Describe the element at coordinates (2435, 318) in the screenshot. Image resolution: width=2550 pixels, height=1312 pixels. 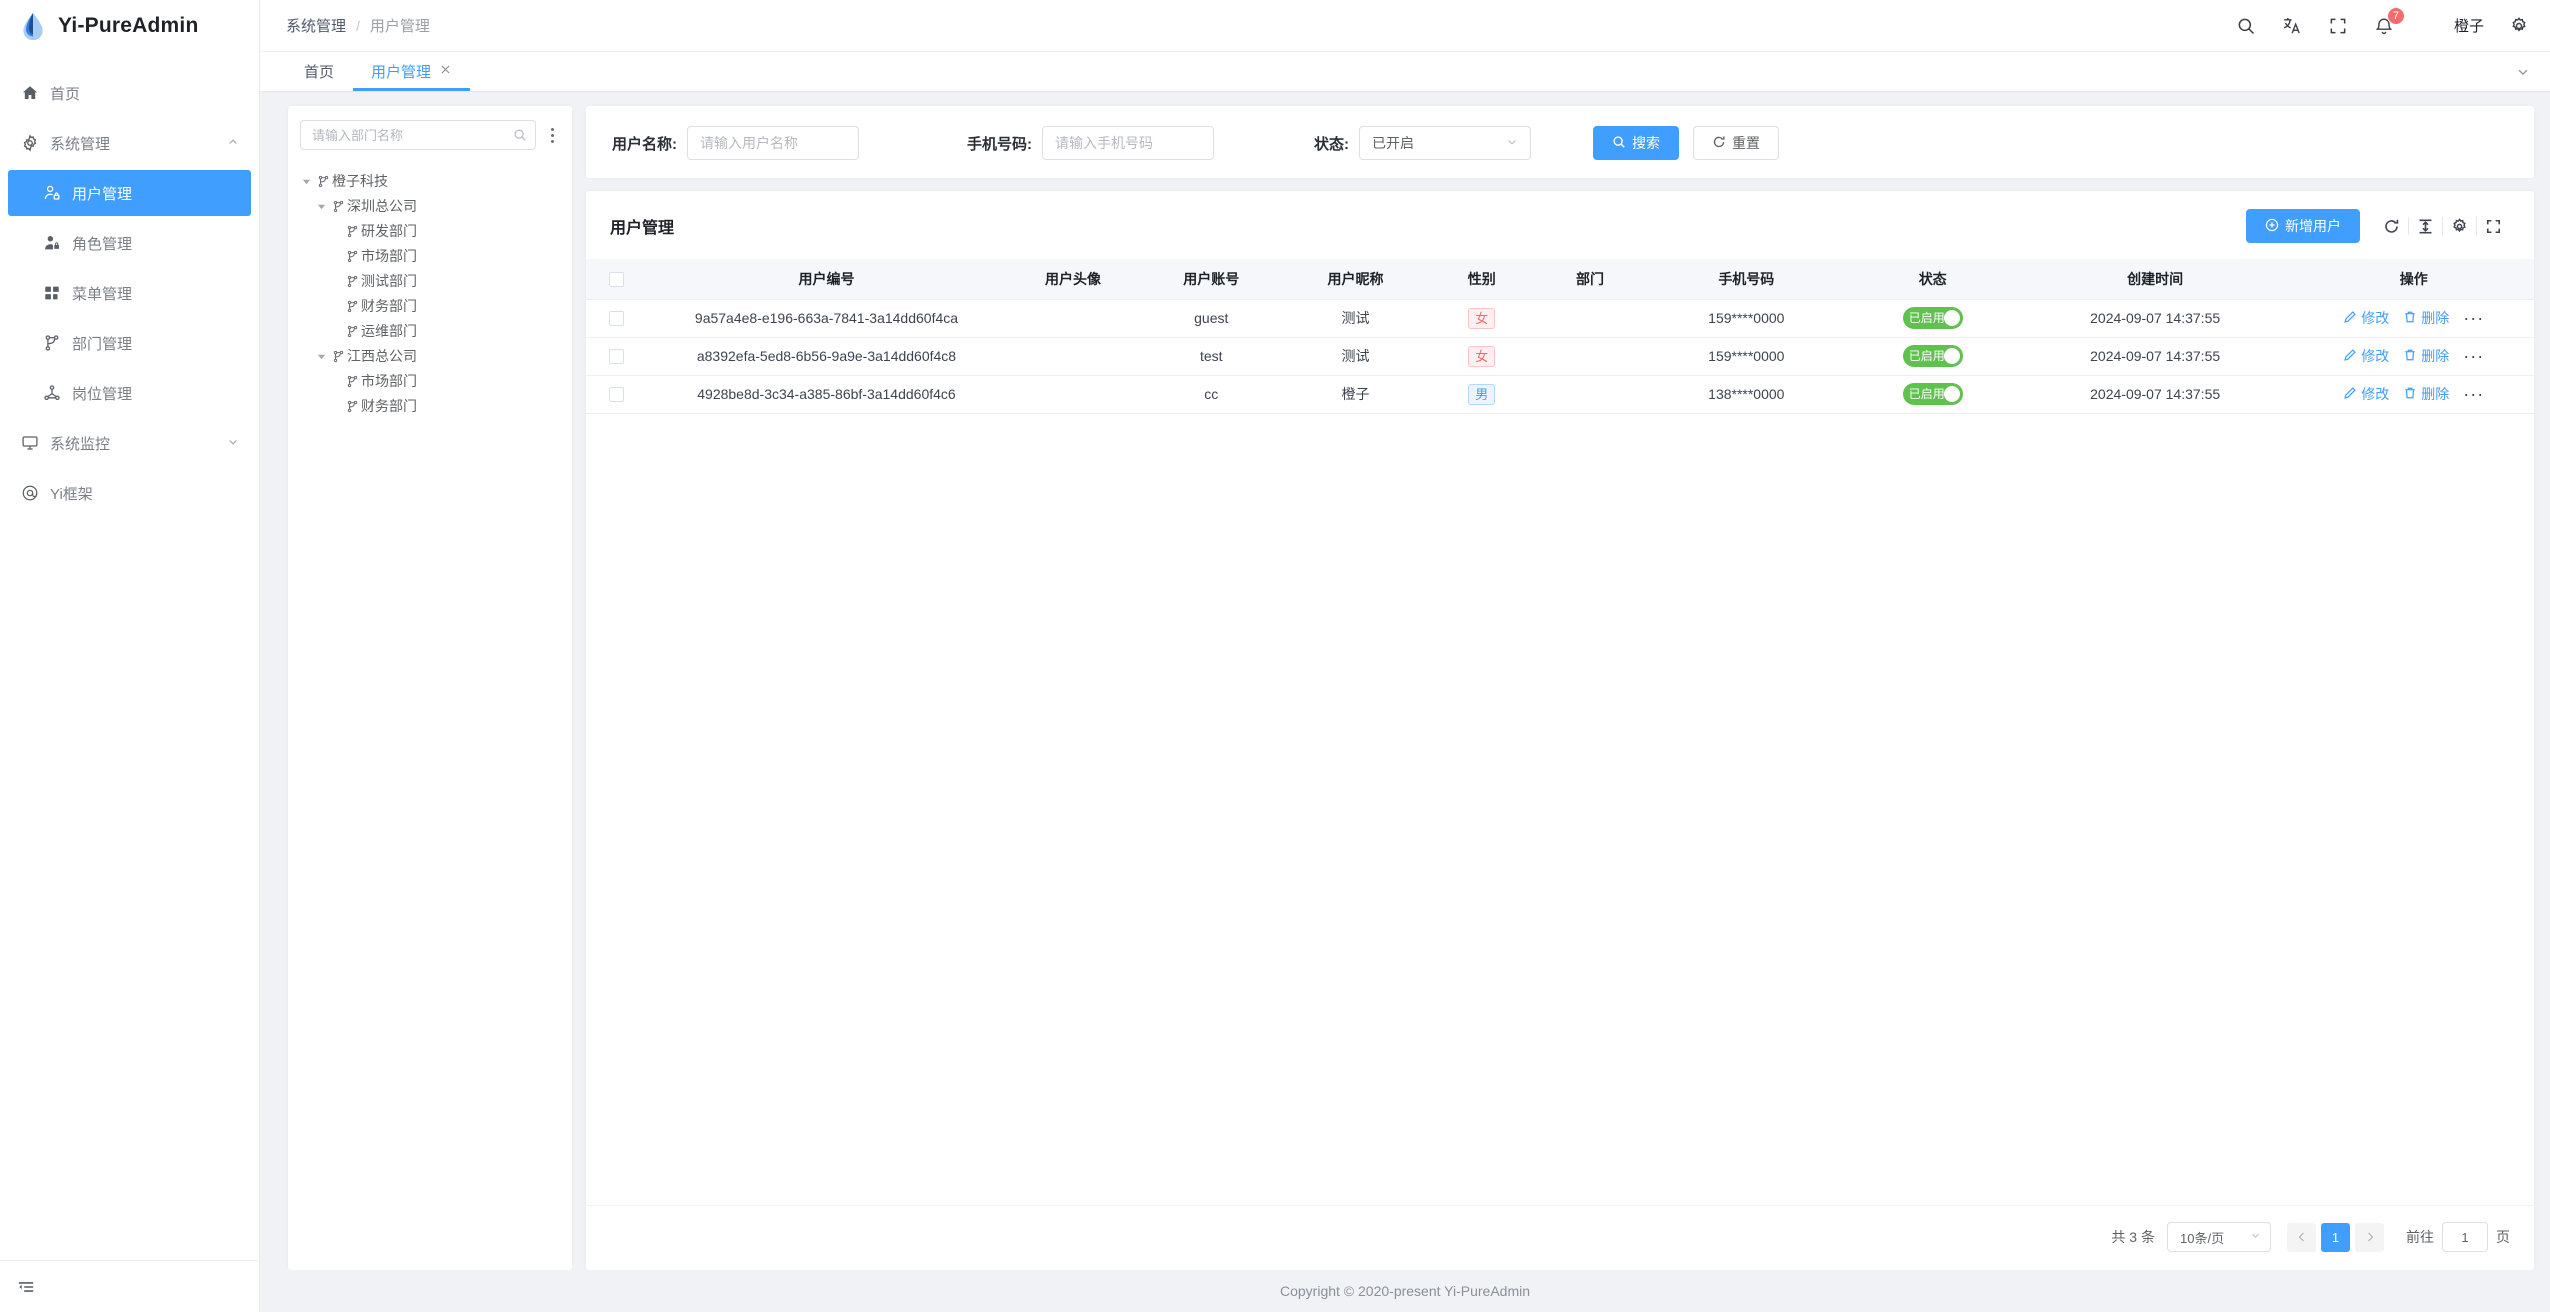
I see `delete-label: 删除` at that location.